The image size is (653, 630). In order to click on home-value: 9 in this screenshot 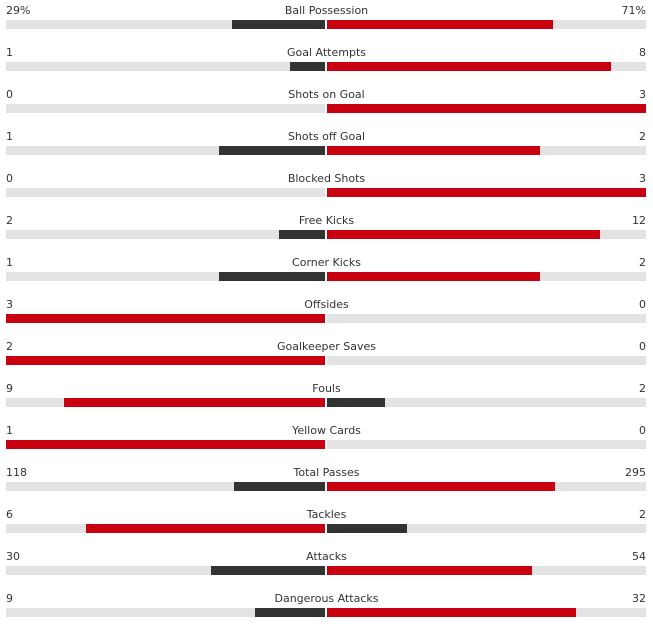, I will do `click(9, 388)`.